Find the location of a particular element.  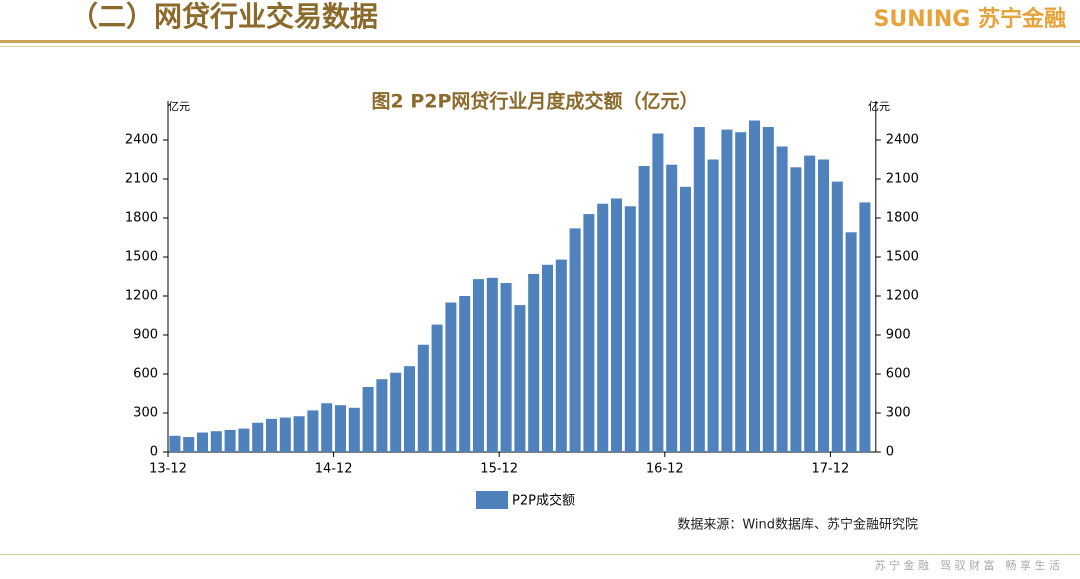

y-tick-label: 600 is located at coordinates (145, 374).